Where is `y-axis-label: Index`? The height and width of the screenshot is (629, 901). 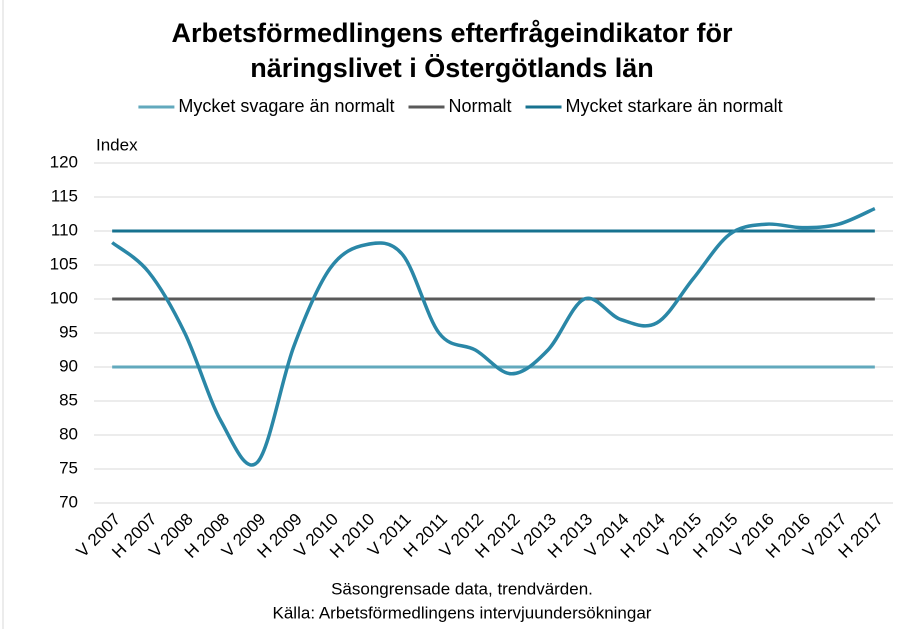
y-axis-label: Index is located at coordinates (117, 144).